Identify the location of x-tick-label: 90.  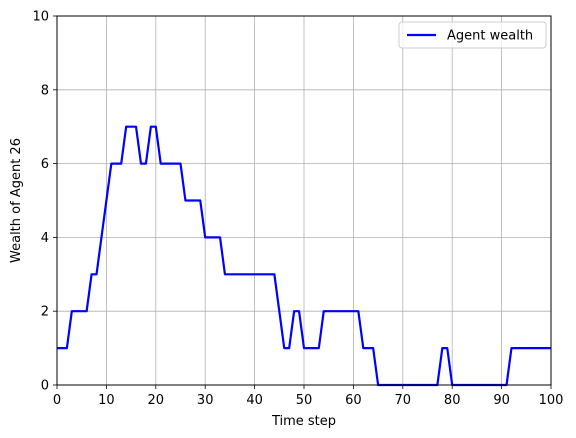
(501, 400).